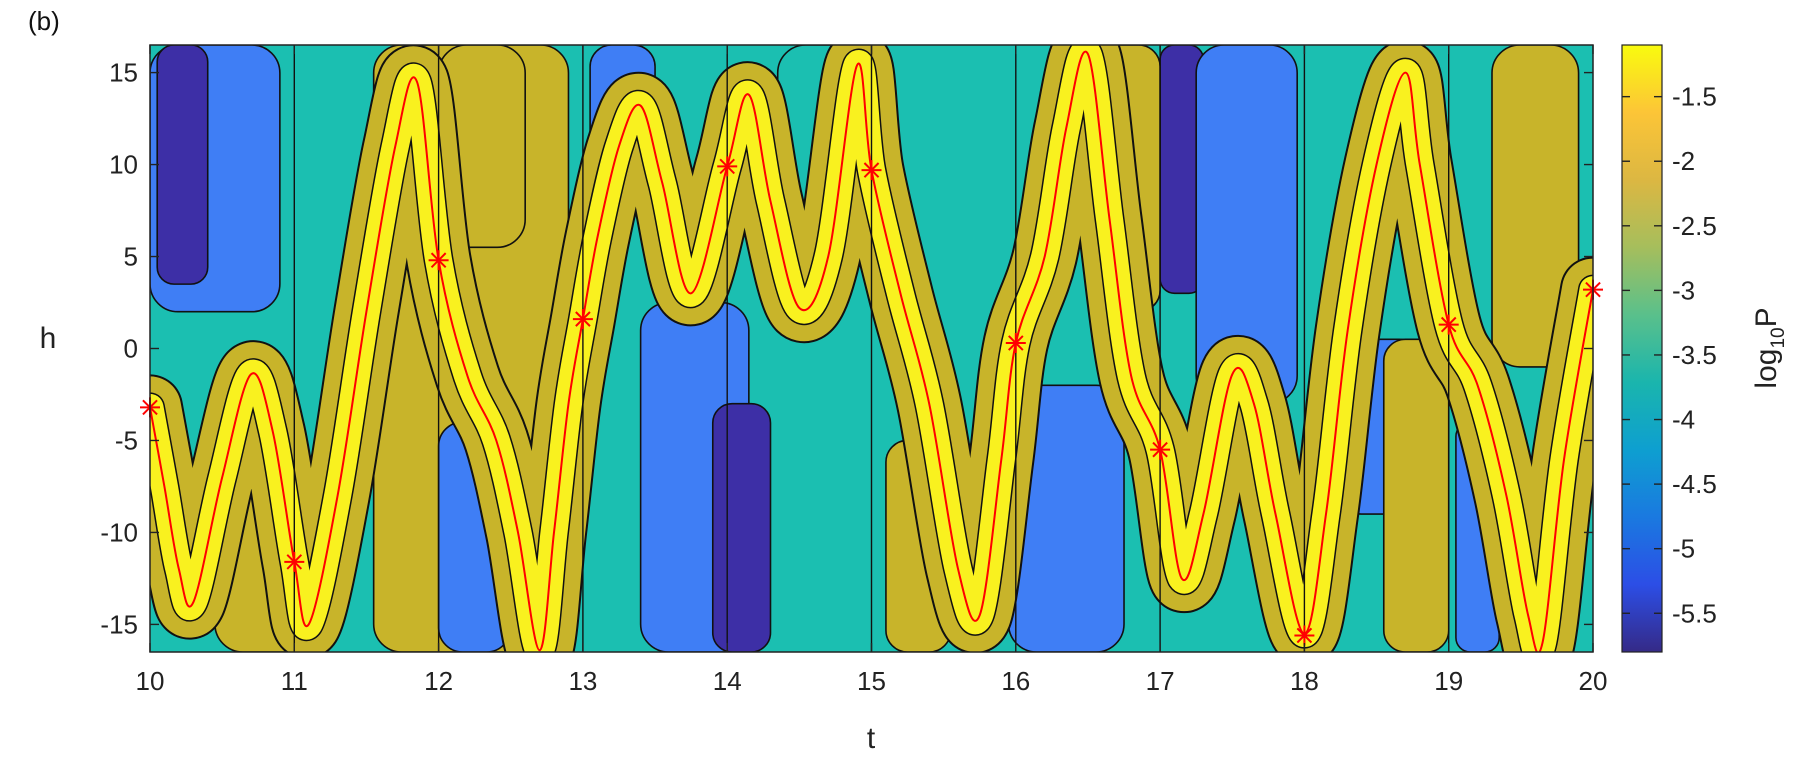 This screenshot has width=1800, height=758. I want to click on x-tick-label: 11, so click(294, 681).